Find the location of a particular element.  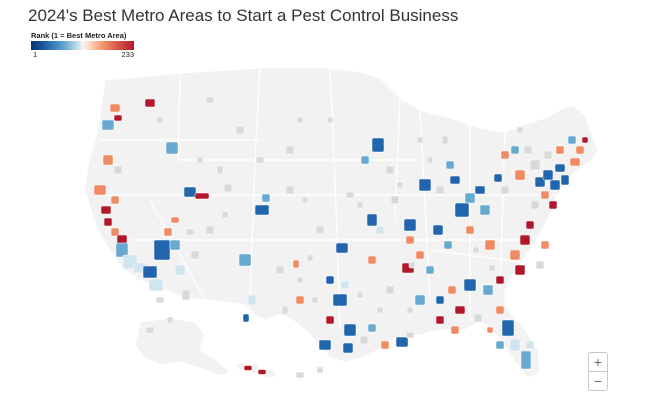

zoom-in-button: + is located at coordinates (598, 362).